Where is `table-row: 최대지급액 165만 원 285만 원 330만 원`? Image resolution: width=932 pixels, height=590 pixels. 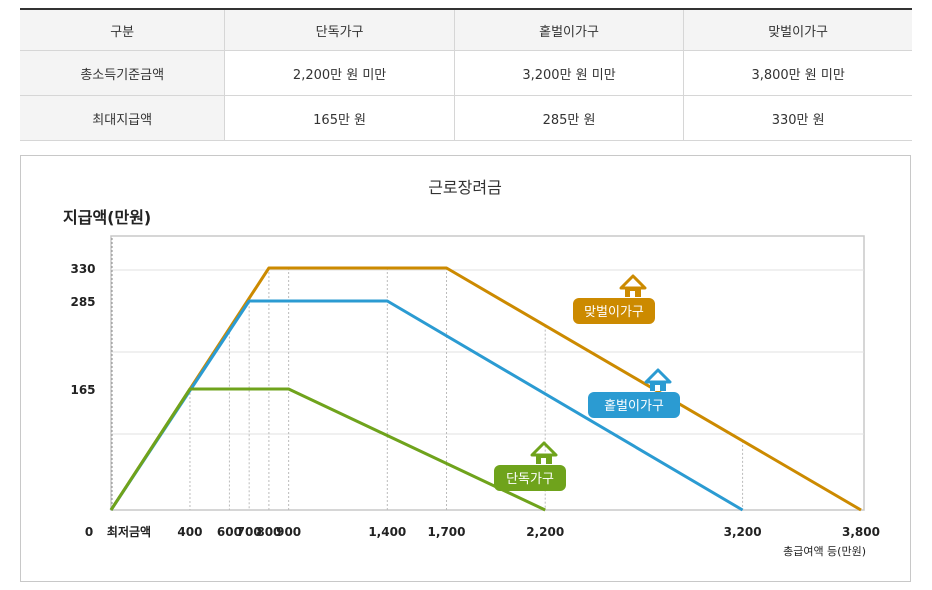
table-row: 최대지급액 165만 원 285만 원 330만 원 is located at coordinates (466, 118).